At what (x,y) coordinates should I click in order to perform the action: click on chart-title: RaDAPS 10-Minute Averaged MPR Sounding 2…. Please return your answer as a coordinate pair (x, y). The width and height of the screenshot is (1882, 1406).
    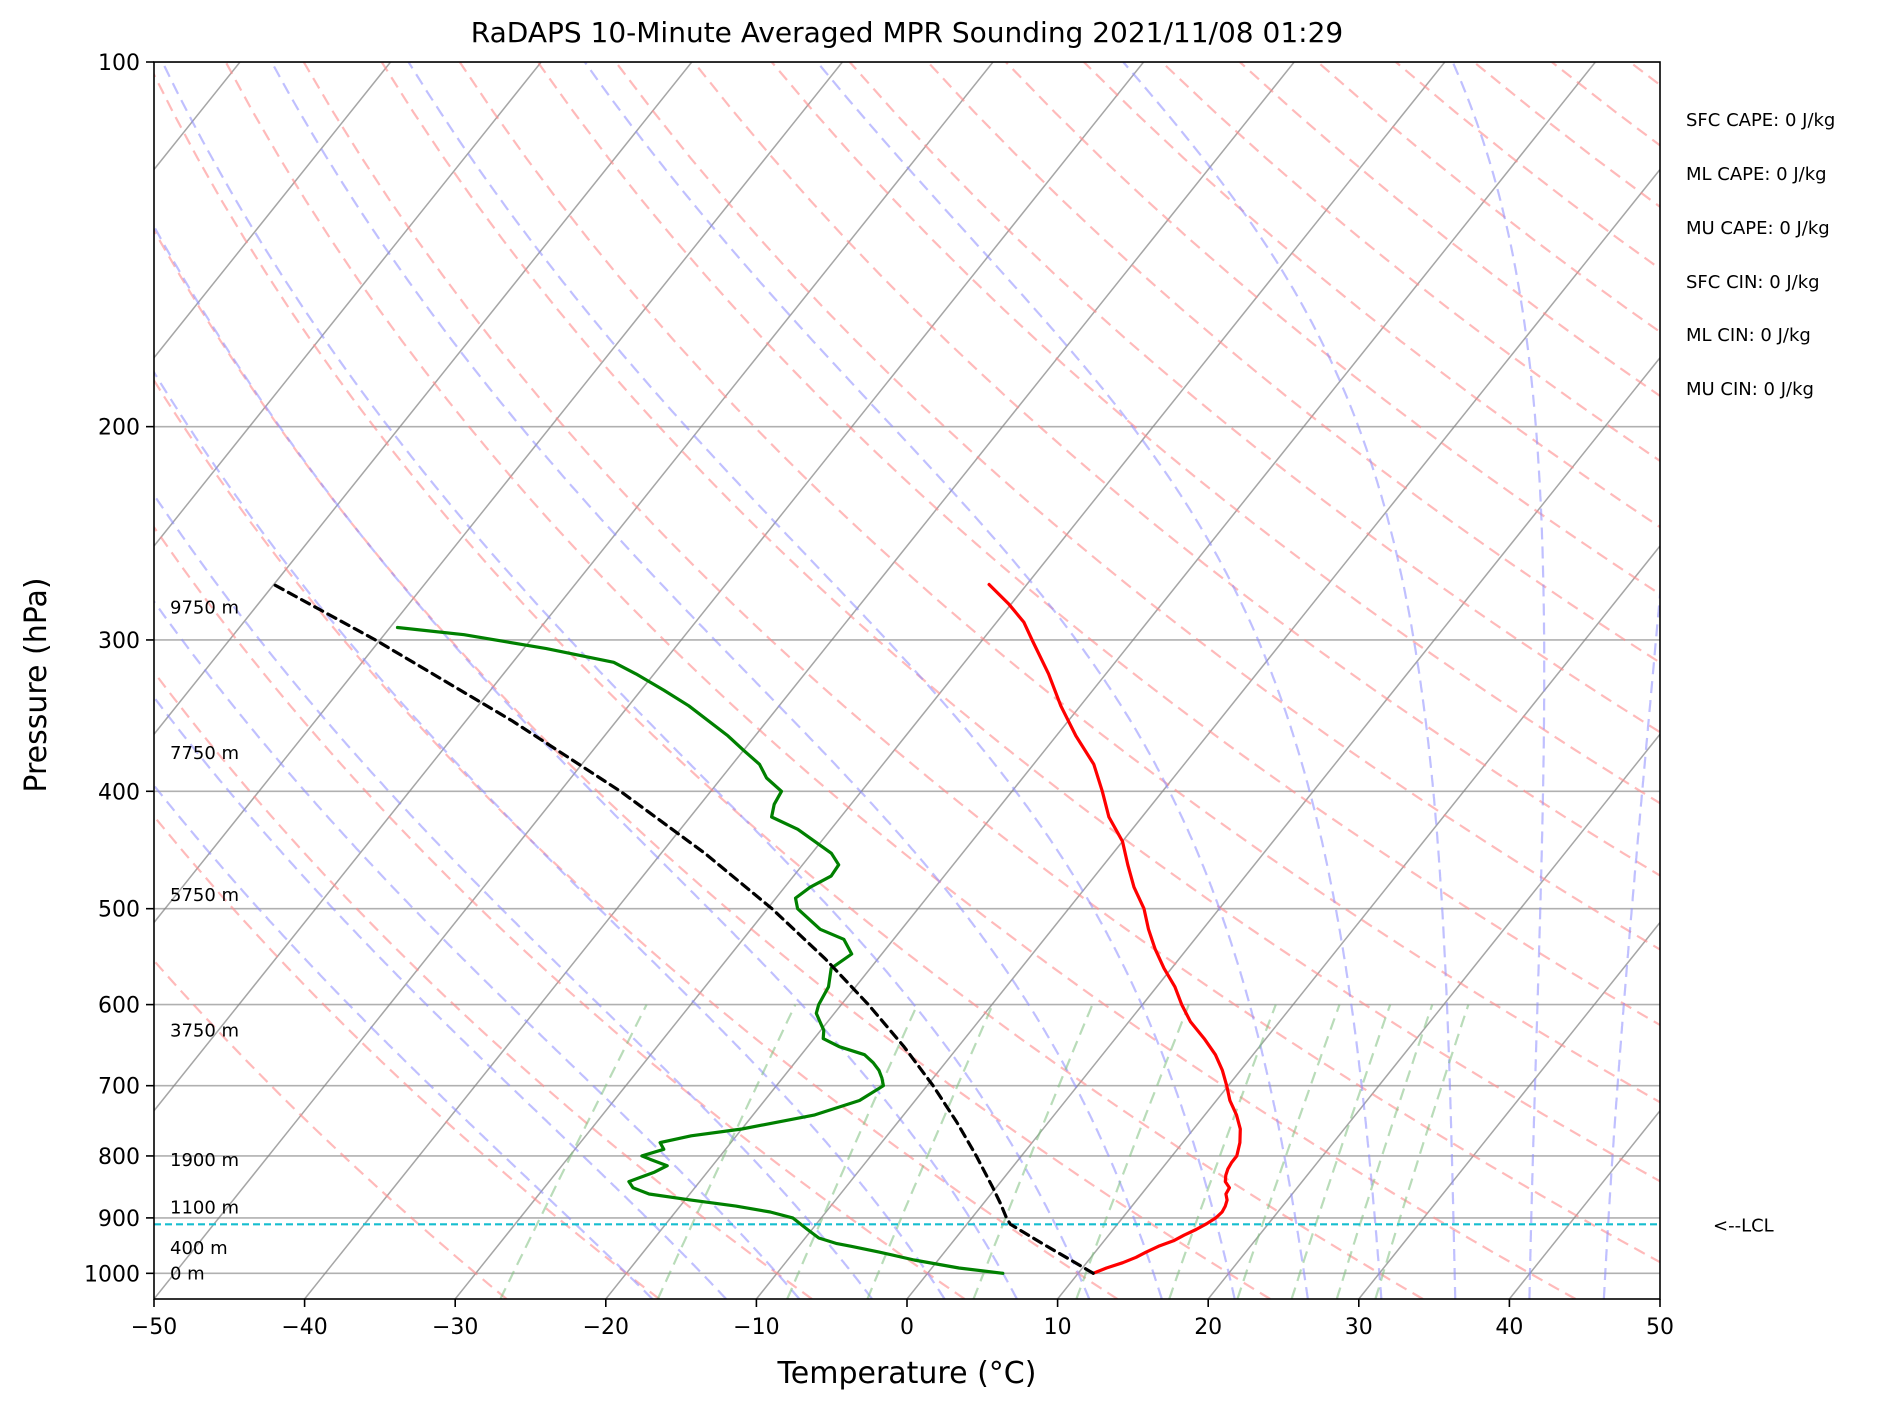
    Looking at the image, I should click on (907, 32).